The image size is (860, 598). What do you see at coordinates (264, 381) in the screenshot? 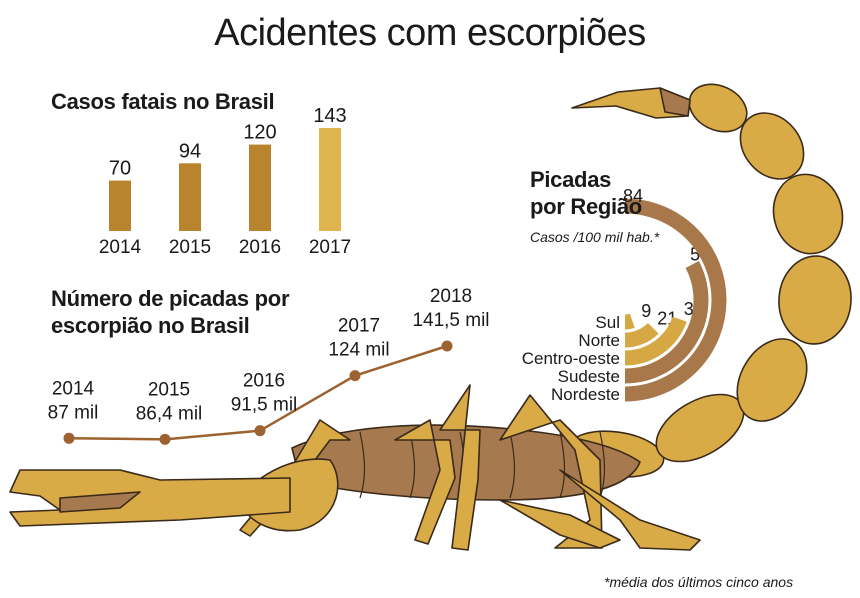
I see `line-year-label-2016: 2016` at bounding box center [264, 381].